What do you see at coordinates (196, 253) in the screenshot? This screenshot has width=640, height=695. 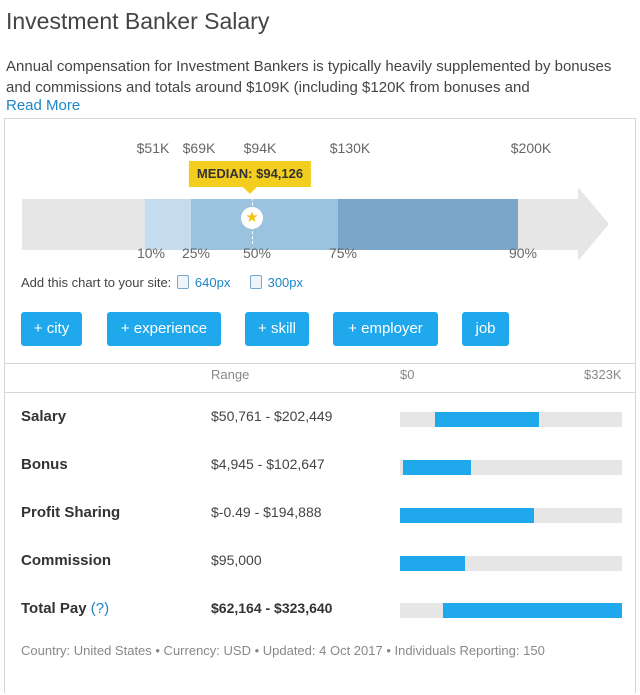 I see `percentile-label: 25%` at bounding box center [196, 253].